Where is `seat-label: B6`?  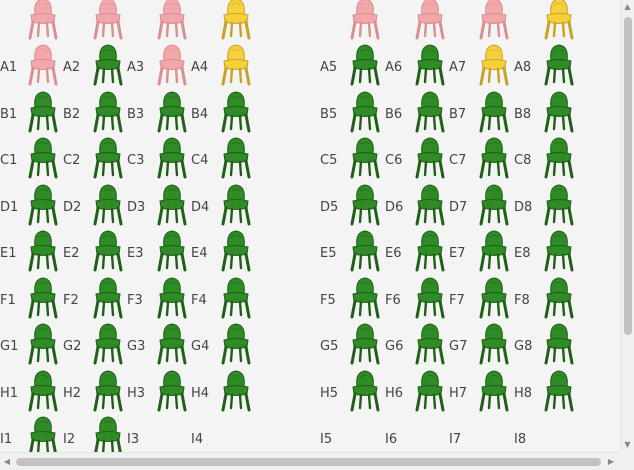 seat-label: B6 is located at coordinates (394, 114).